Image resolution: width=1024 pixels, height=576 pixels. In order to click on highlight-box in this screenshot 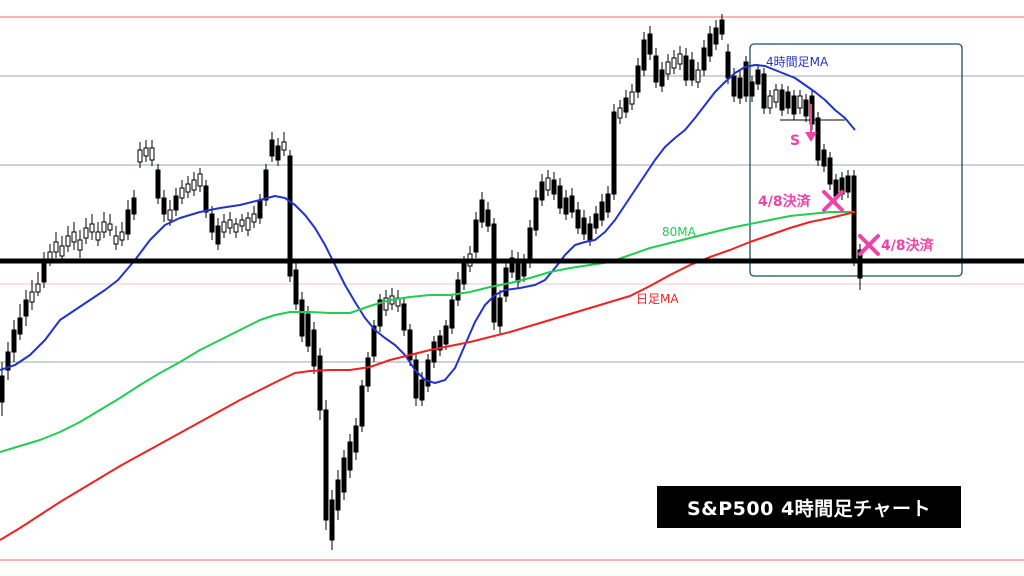, I will do `click(856, 160)`.